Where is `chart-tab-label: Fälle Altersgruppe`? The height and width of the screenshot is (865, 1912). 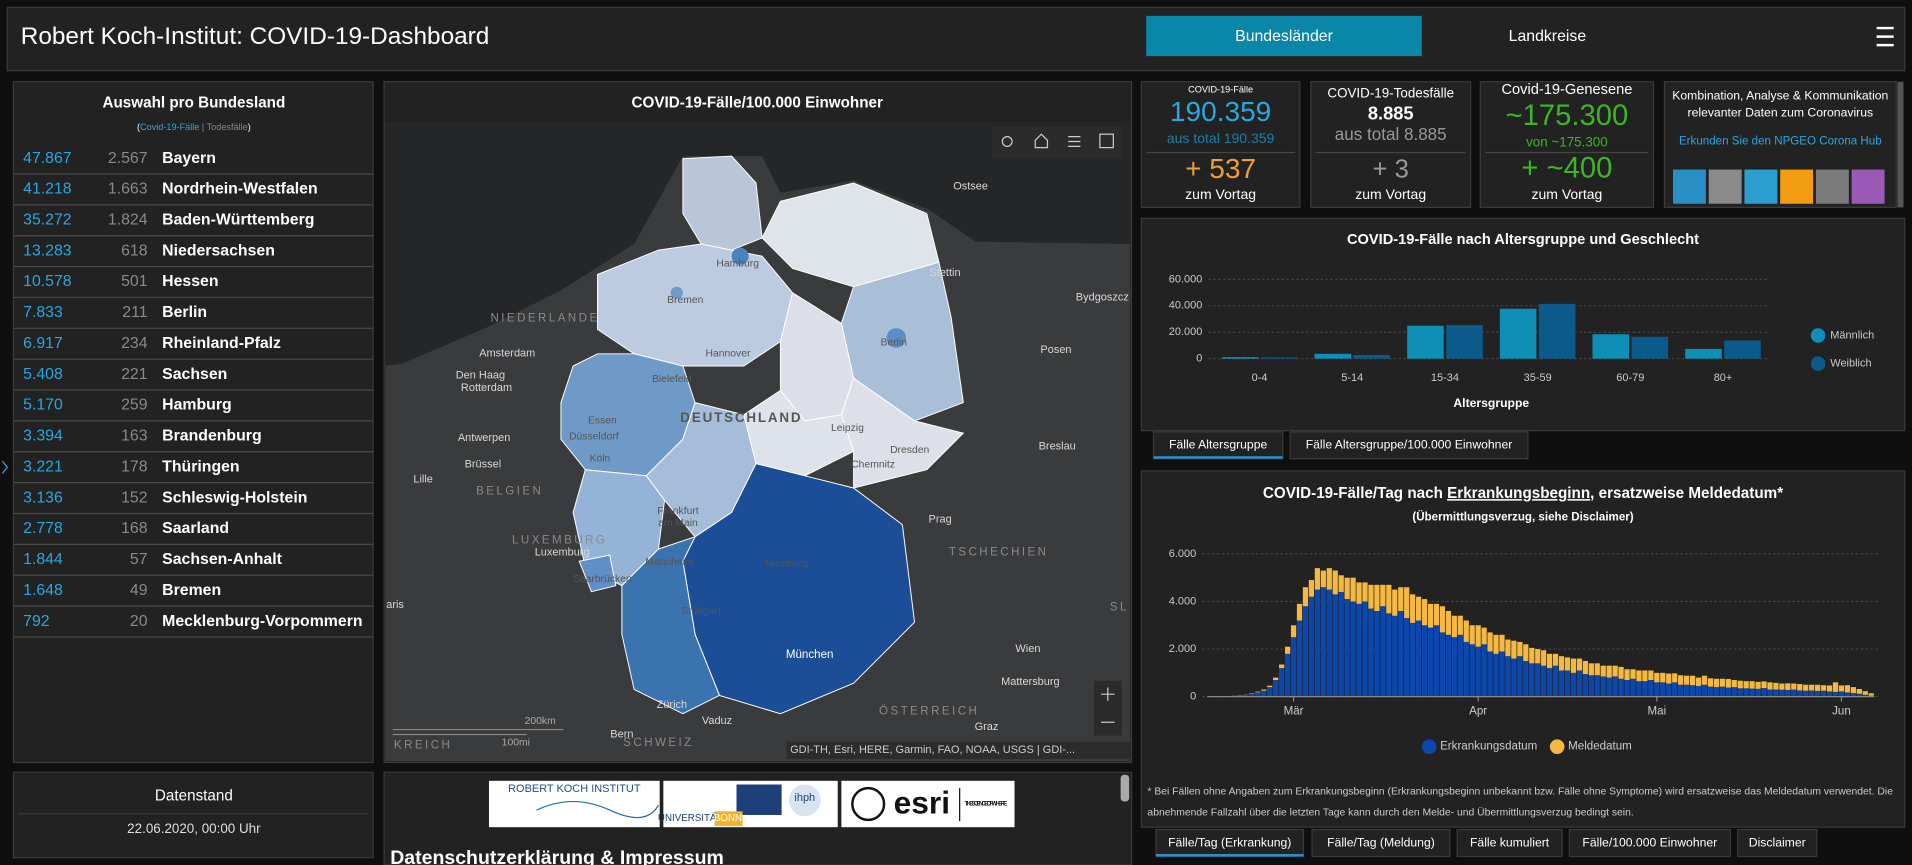
chart-tab-label: Fälle Altersgruppe is located at coordinates (1218, 445).